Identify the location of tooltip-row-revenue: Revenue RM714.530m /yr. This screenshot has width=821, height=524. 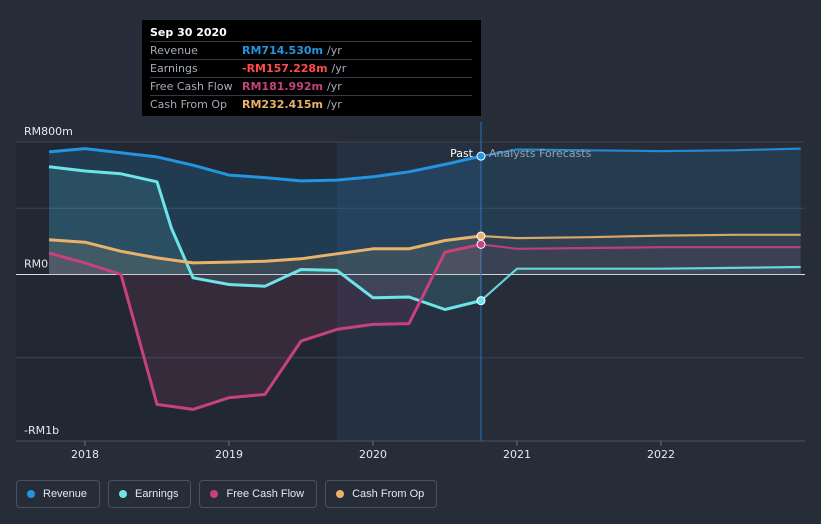
(311, 50).